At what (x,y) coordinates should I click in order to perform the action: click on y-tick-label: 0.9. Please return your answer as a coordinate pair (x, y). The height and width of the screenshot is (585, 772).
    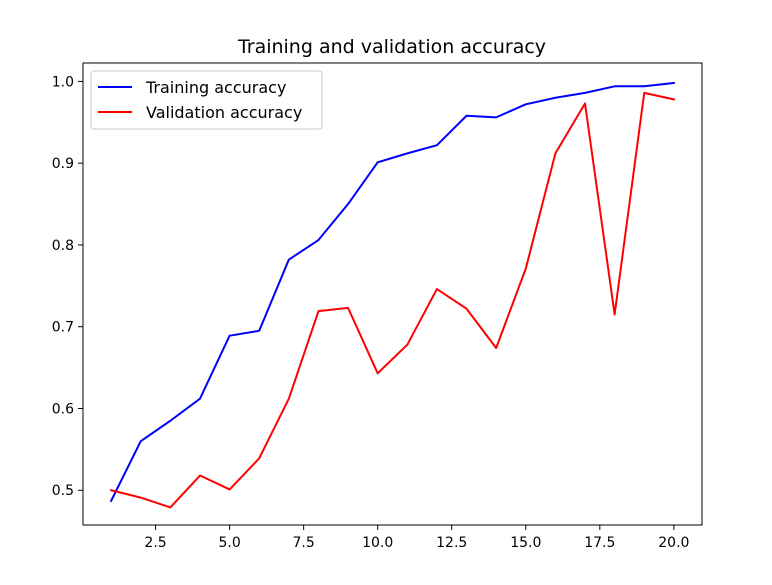
    Looking at the image, I should click on (63, 164).